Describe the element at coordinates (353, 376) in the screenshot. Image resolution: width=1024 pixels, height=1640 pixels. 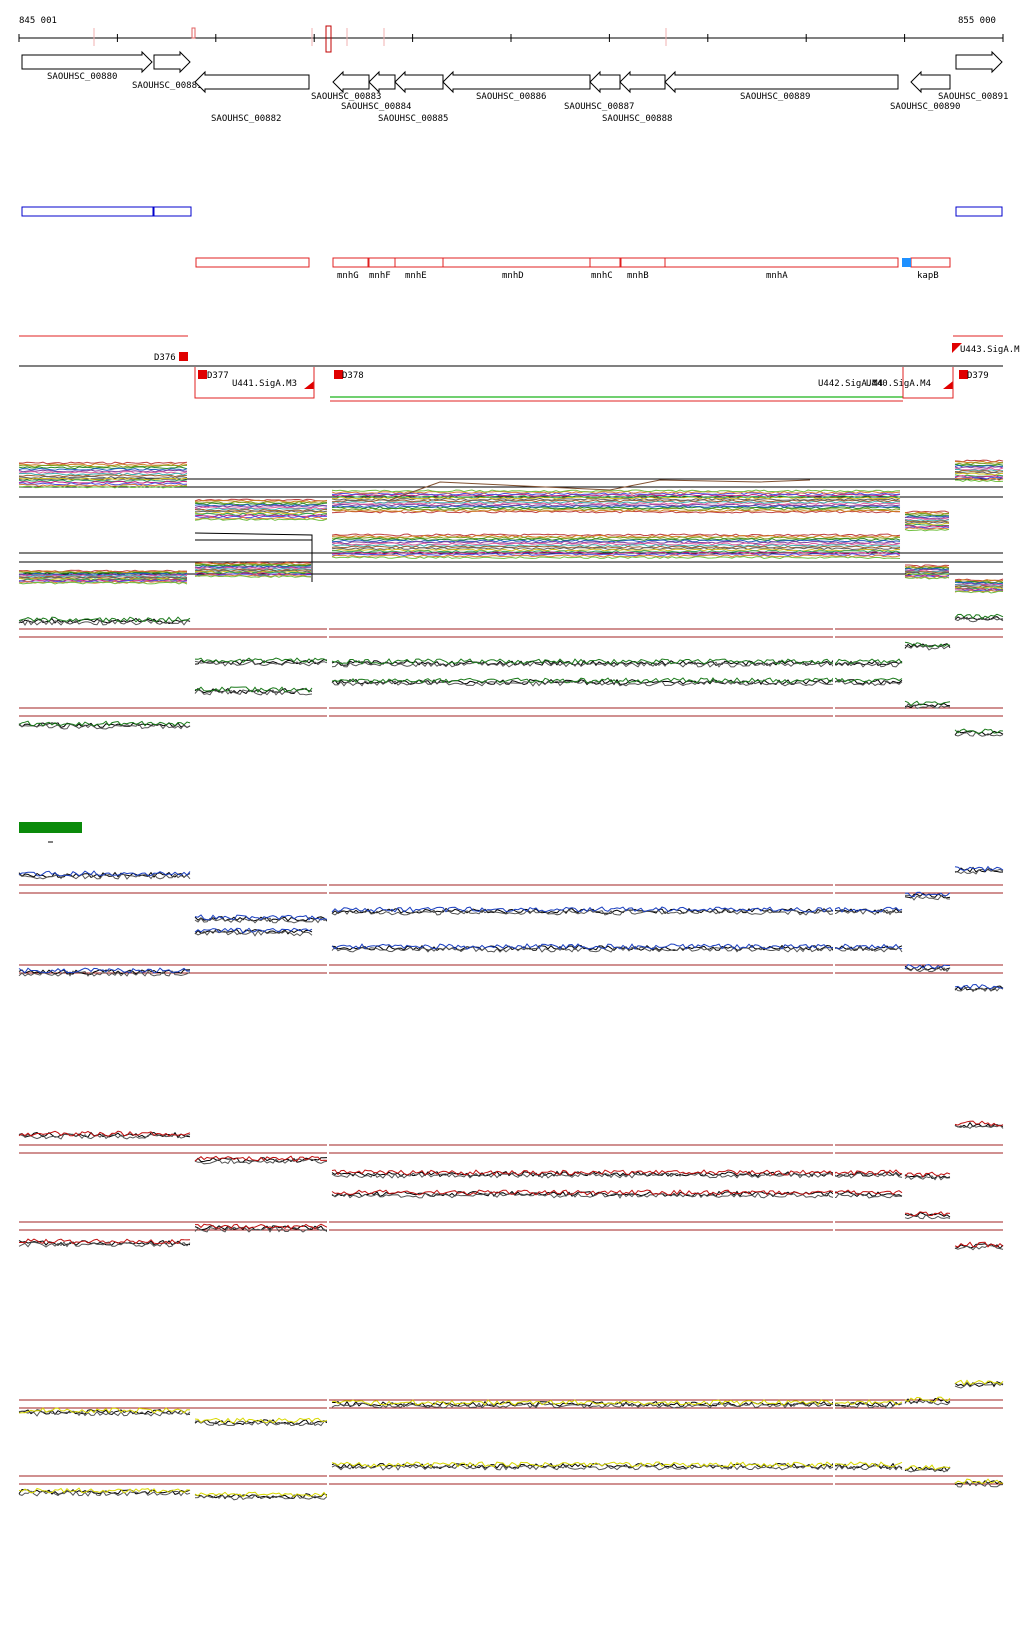
I see `feature-d378-label: D378` at that location.